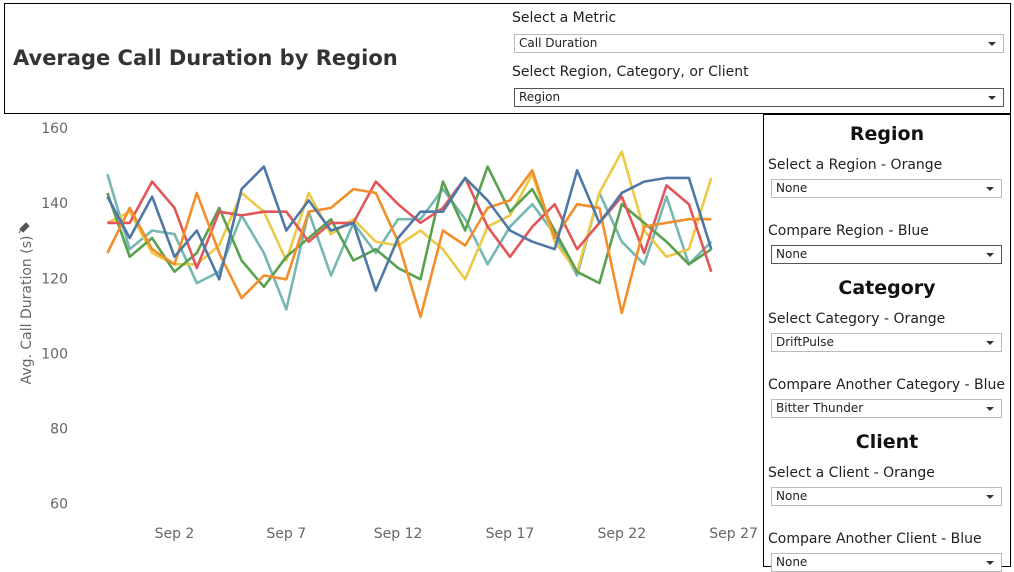 Image resolution: width=1014 pixels, height=572 pixels. Describe the element at coordinates (398, 534) in the screenshot. I see `x-tick-label: Sep 12` at that location.